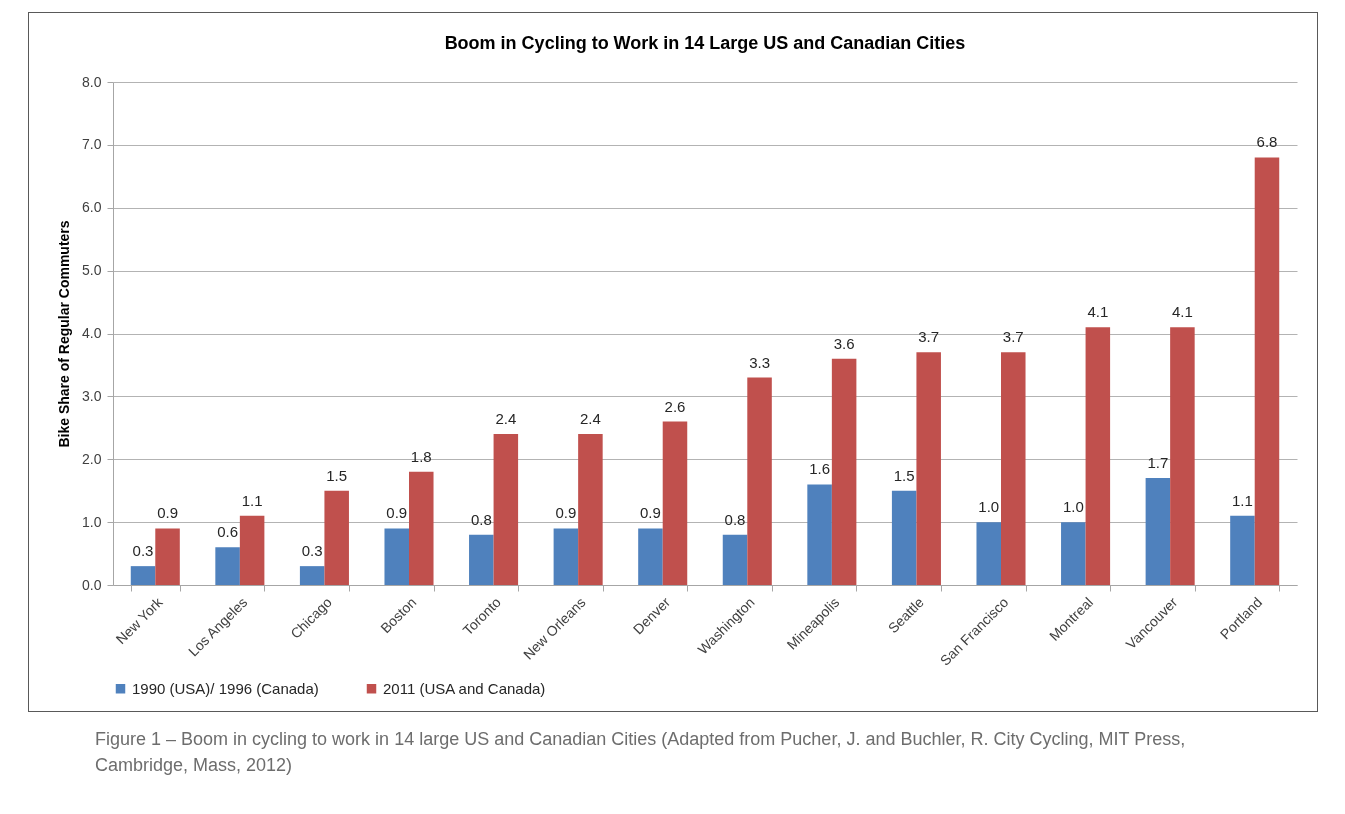 Image resolution: width=1345 pixels, height=814 pixels. I want to click on y-axis-title: Bike Share of Regular Commuters, so click(64, 334).